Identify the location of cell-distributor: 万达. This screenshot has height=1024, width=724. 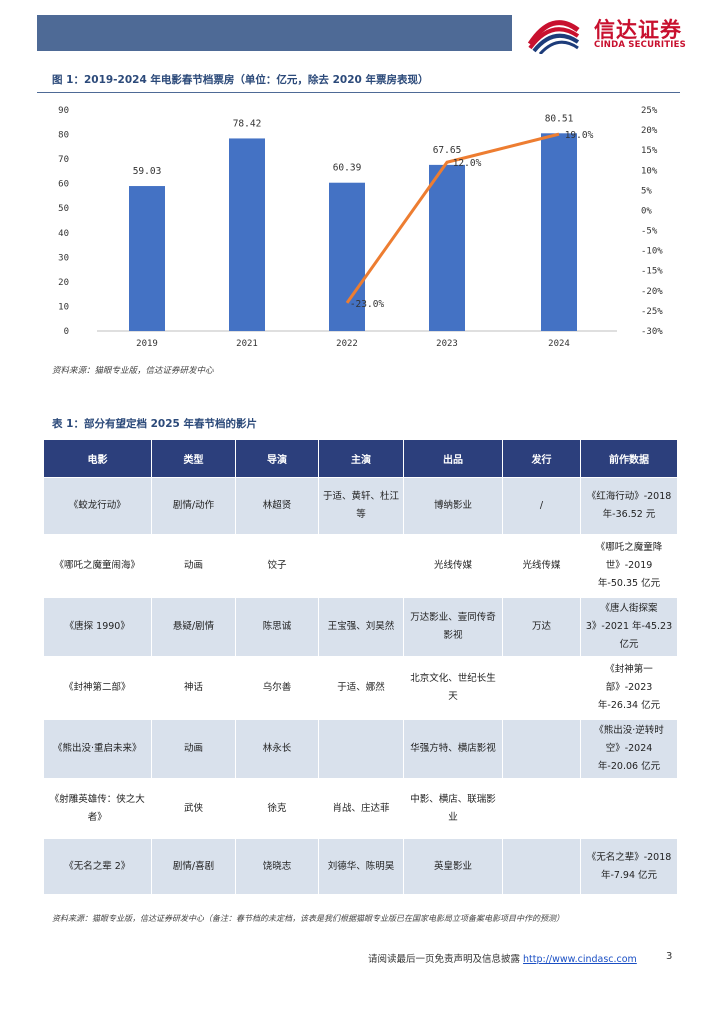
(541, 627).